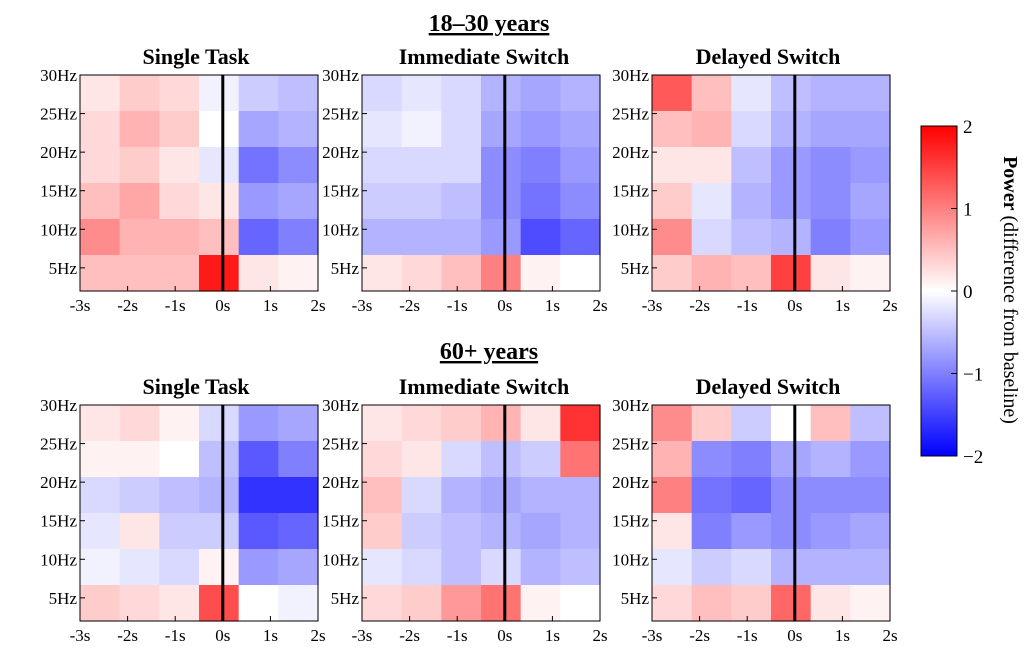  What do you see at coordinates (340, 229) in the screenshot?
I see `y-tick-label: 10Hz` at bounding box center [340, 229].